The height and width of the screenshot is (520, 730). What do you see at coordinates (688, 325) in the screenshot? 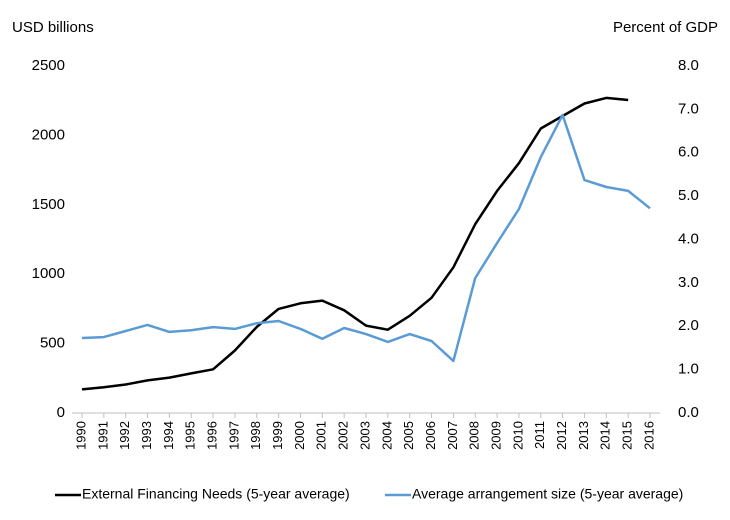
I see `y2-tick-label: 2.0` at bounding box center [688, 325].